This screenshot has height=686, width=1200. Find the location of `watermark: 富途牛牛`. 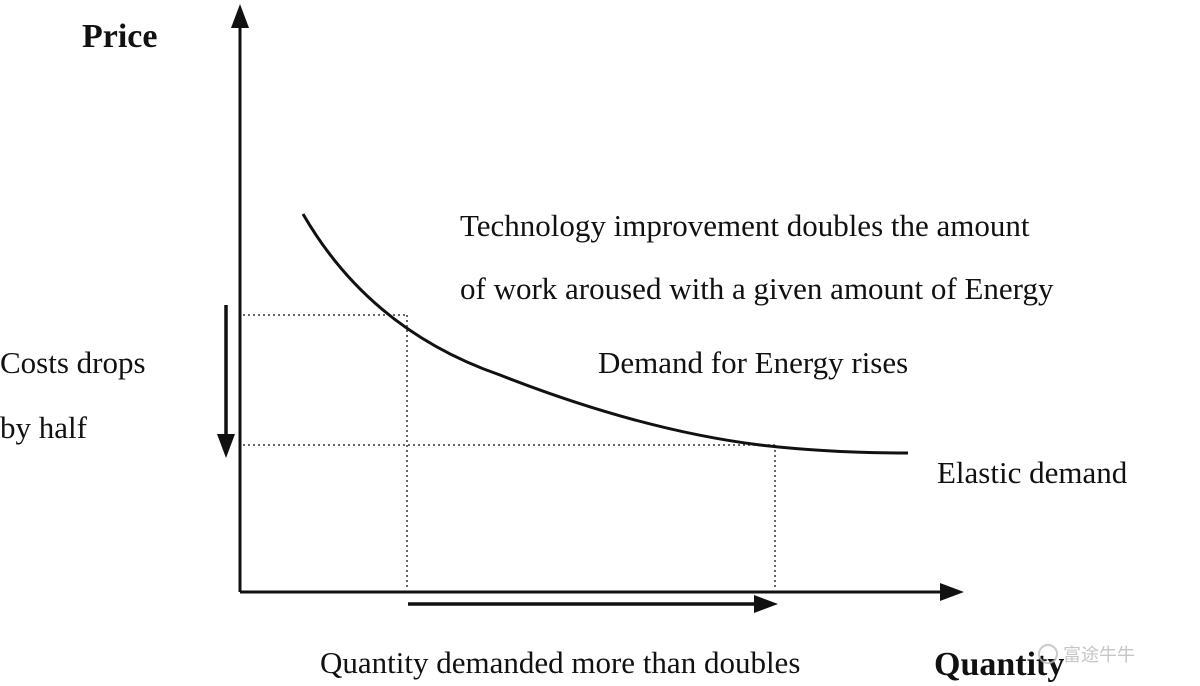

watermark: 富途牛牛 is located at coordinates (1086, 655).